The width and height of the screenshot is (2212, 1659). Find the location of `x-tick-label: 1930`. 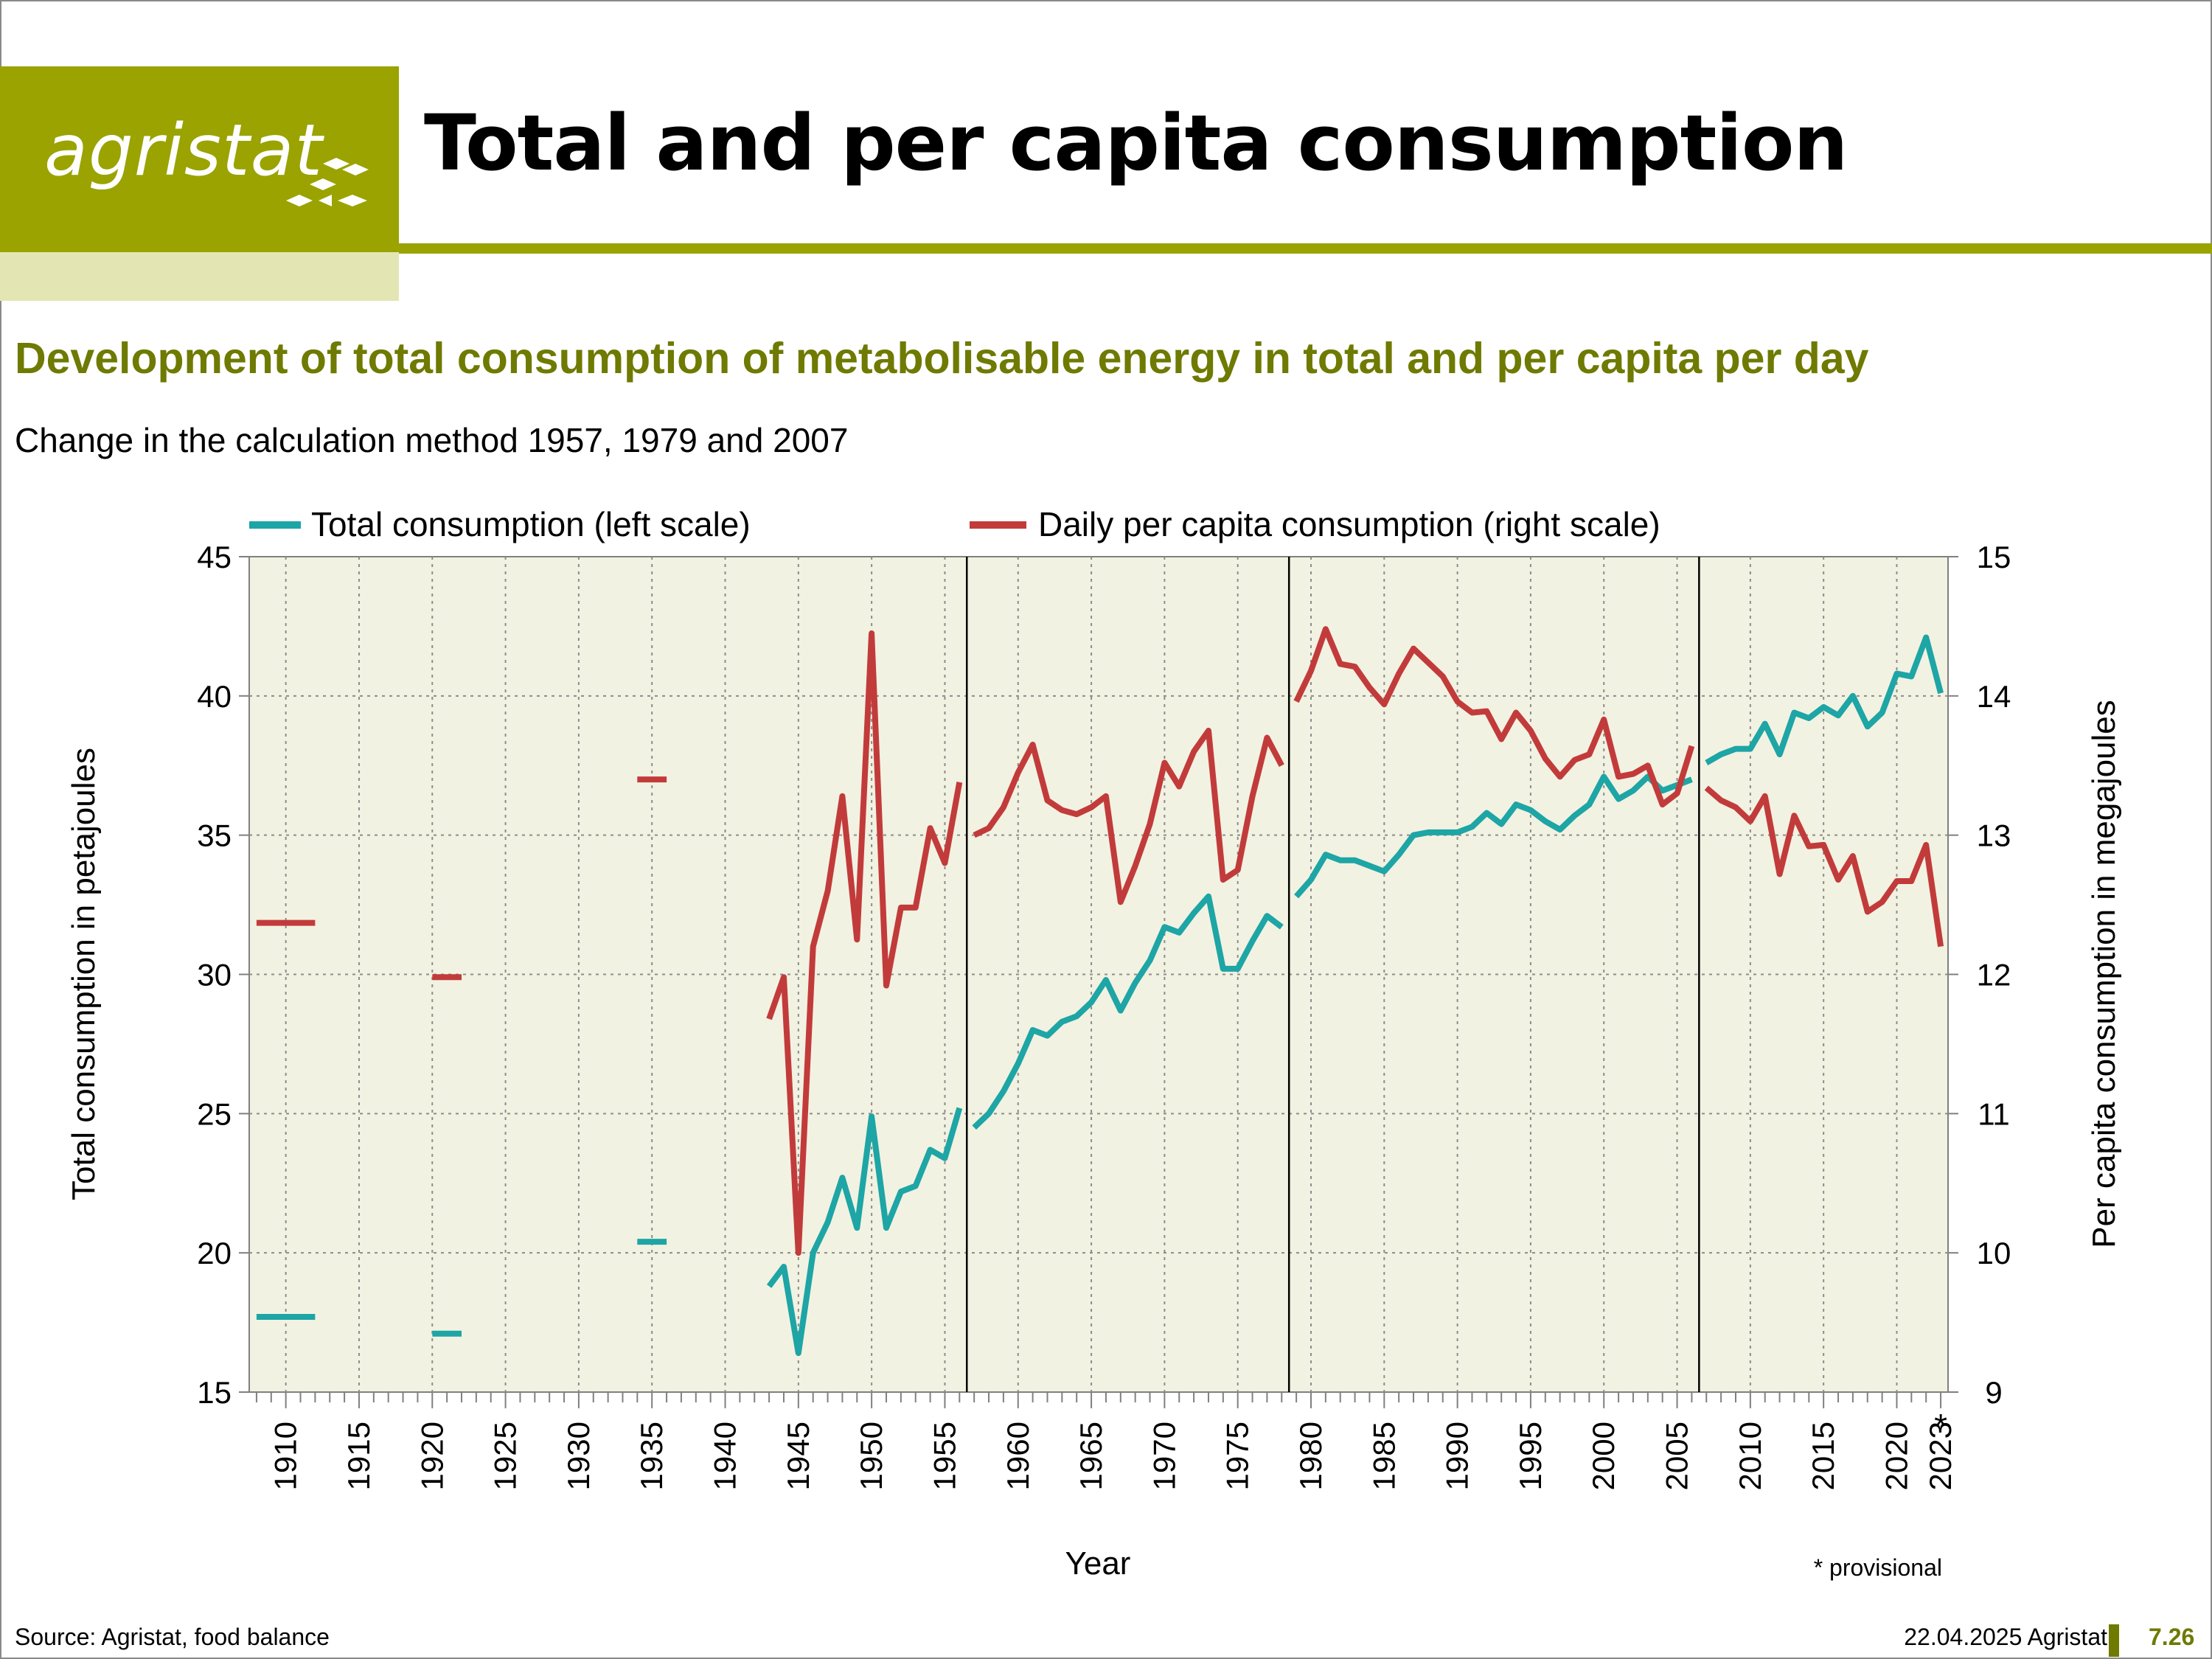

x-tick-label: 1930 is located at coordinates (578, 1456).